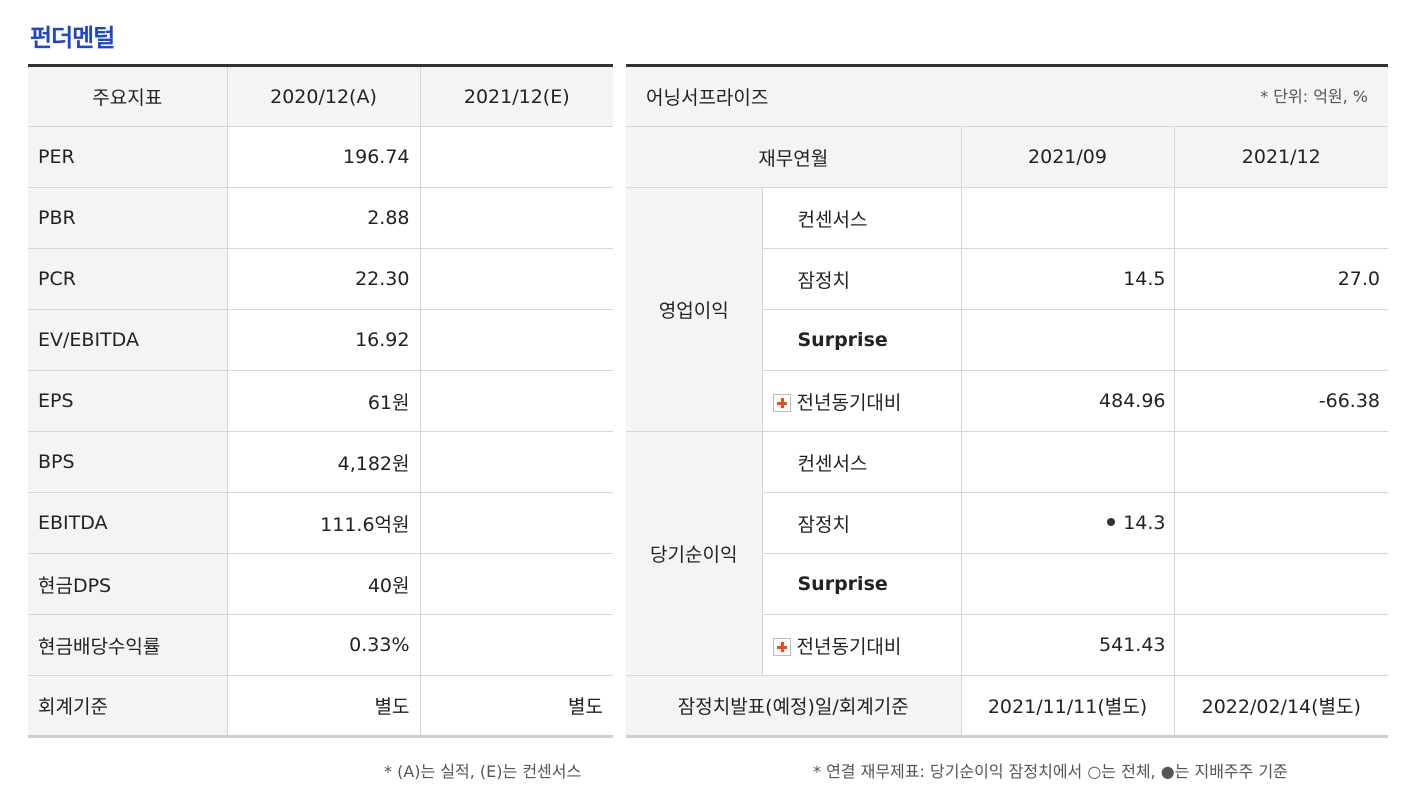  Describe the element at coordinates (1067, 401) in the screenshot. I see `cell-value: 484.96` at that location.